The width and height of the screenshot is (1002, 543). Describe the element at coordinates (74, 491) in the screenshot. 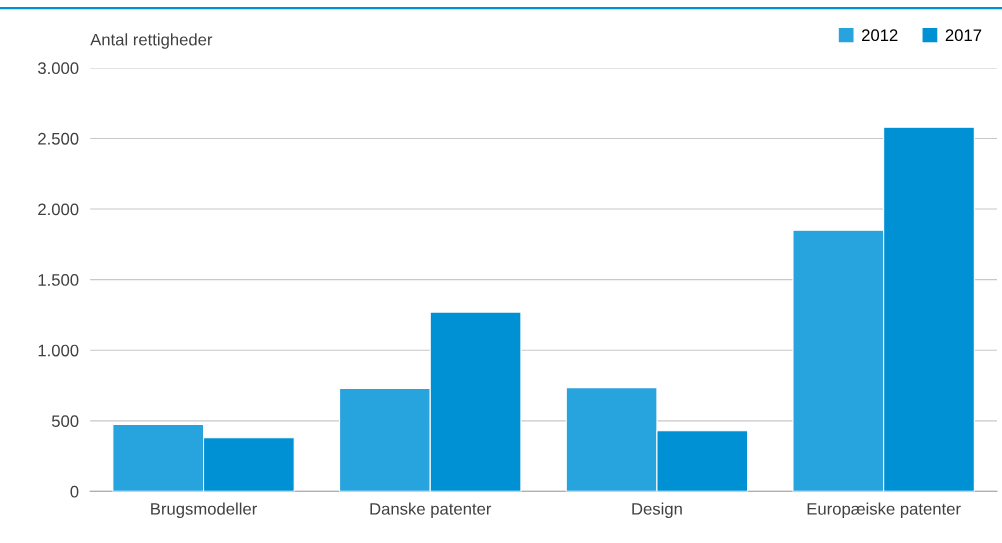

I see `y-tick-label: 0` at that location.